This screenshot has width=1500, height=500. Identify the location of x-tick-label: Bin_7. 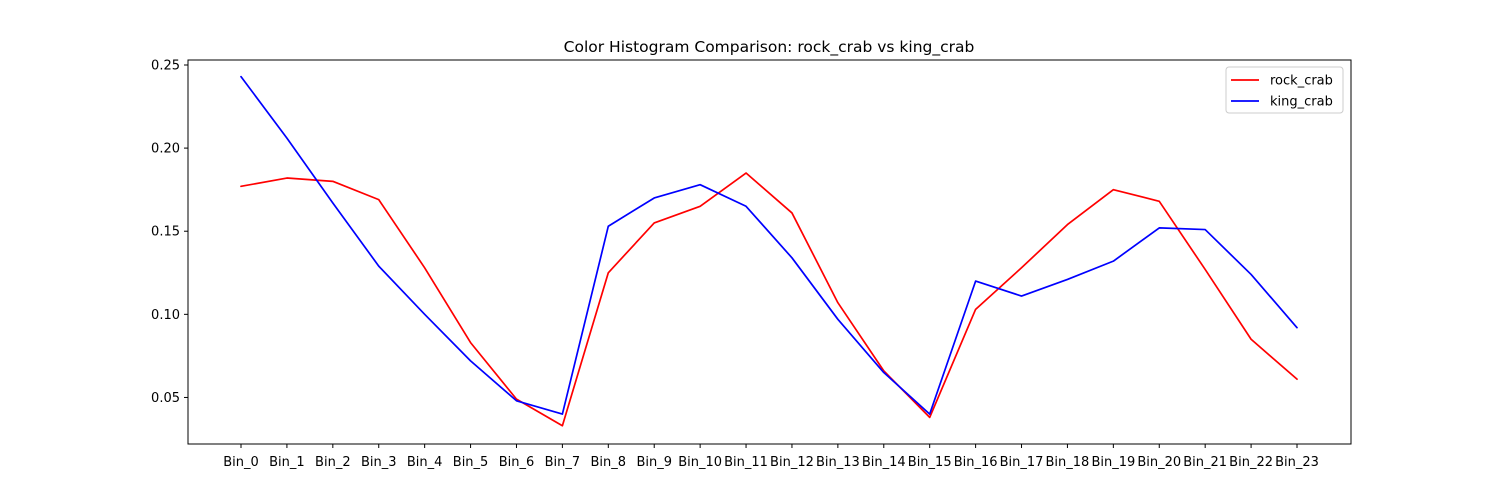
(563, 462).